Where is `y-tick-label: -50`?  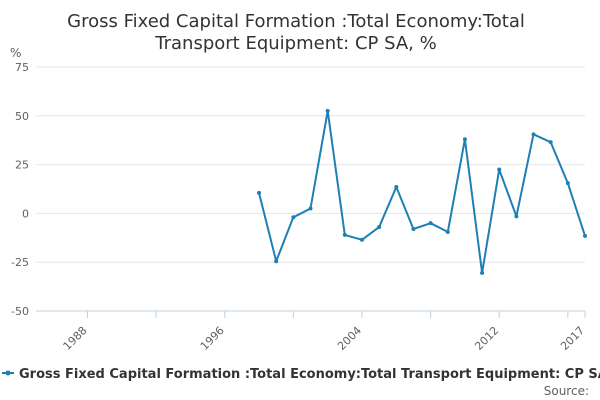 y-tick-label: -50 is located at coordinates (20, 311).